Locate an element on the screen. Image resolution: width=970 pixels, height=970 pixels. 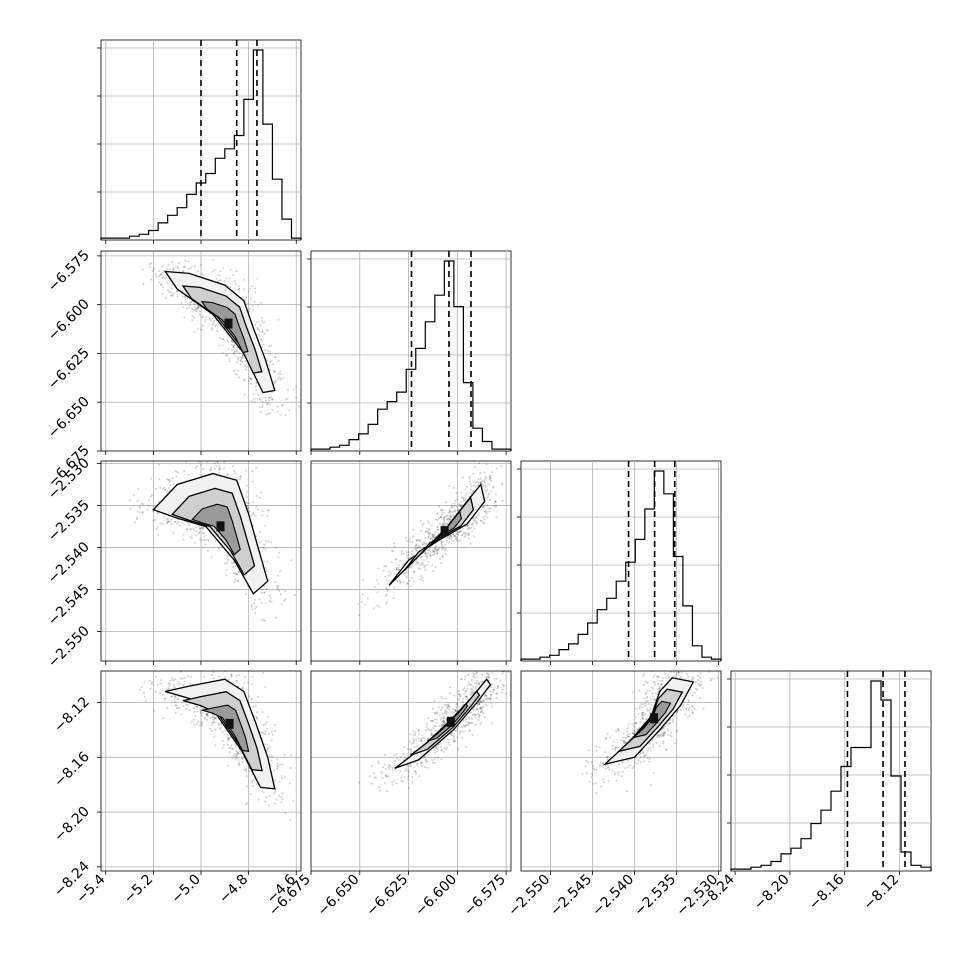
y-tick-label: −2.550 is located at coordinates (69, 647).